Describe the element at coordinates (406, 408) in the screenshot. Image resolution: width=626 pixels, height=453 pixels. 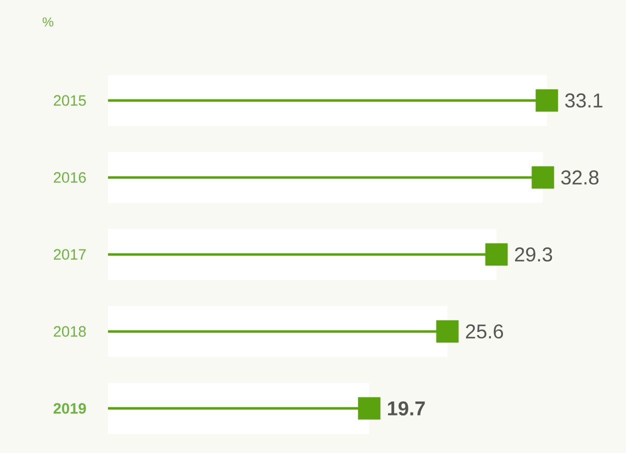
I see `data-label: 19.7` at that location.